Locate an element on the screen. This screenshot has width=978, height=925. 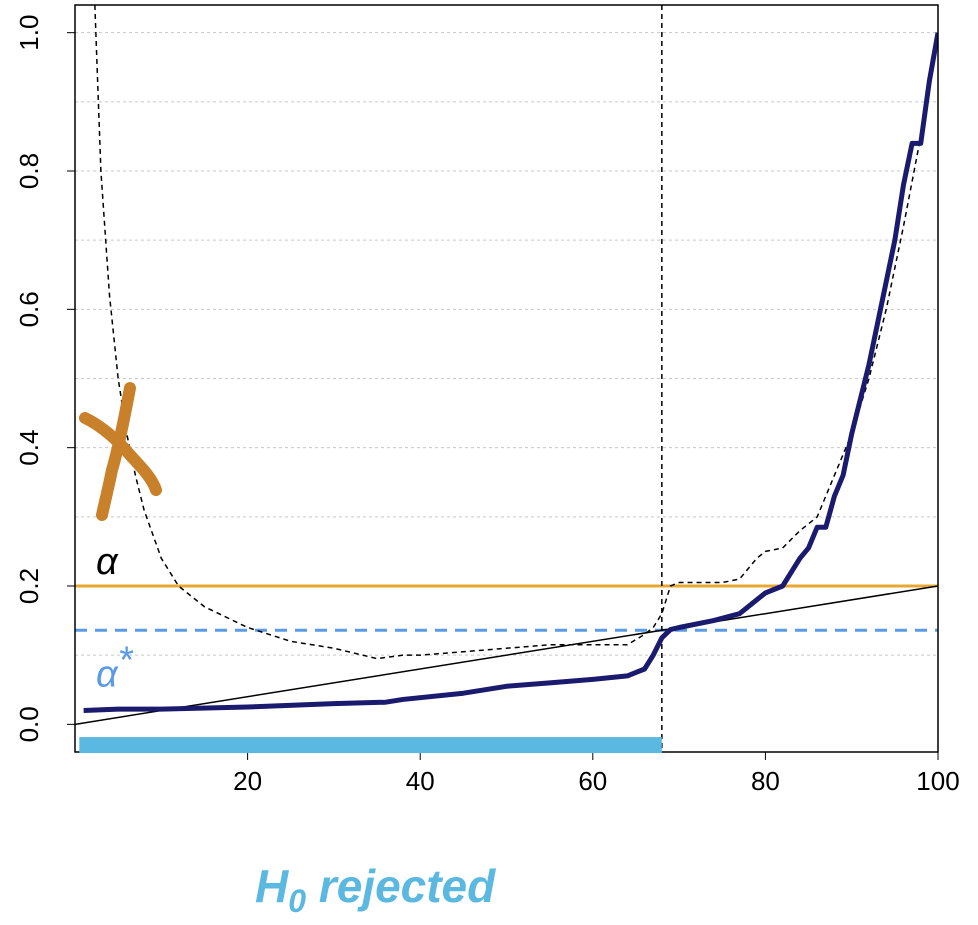
series-line is located at coordinates (506, 655).